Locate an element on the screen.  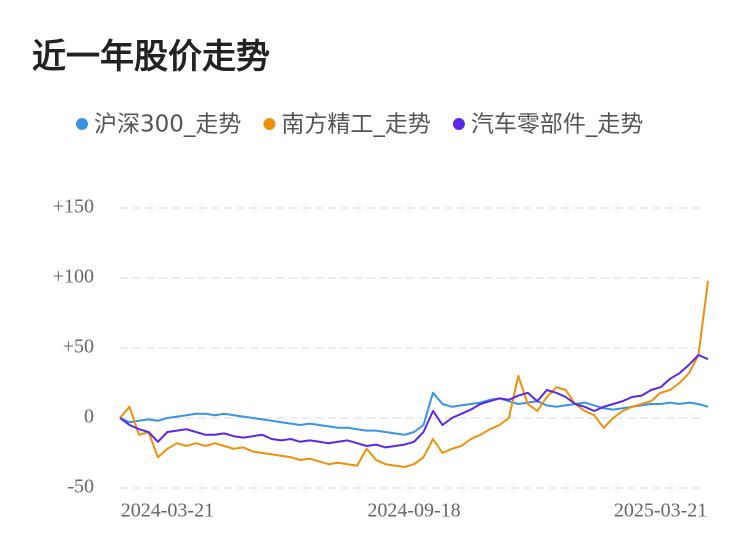
chart-title: 近一年股价走势 is located at coordinates (151, 57).